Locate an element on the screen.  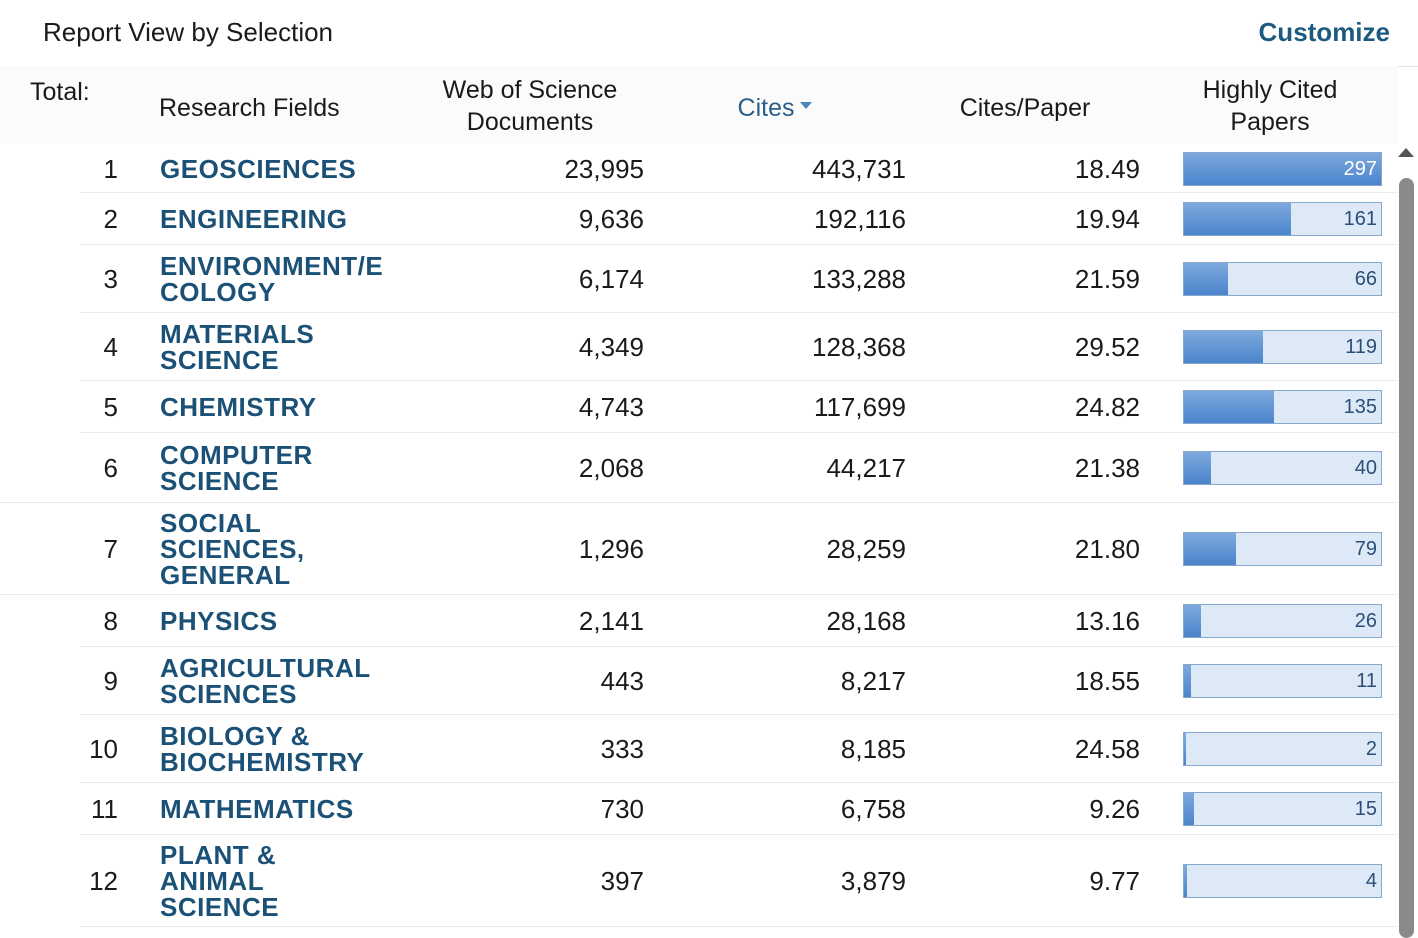
research-field-link: MATHEMATICS is located at coordinates (290, 809).